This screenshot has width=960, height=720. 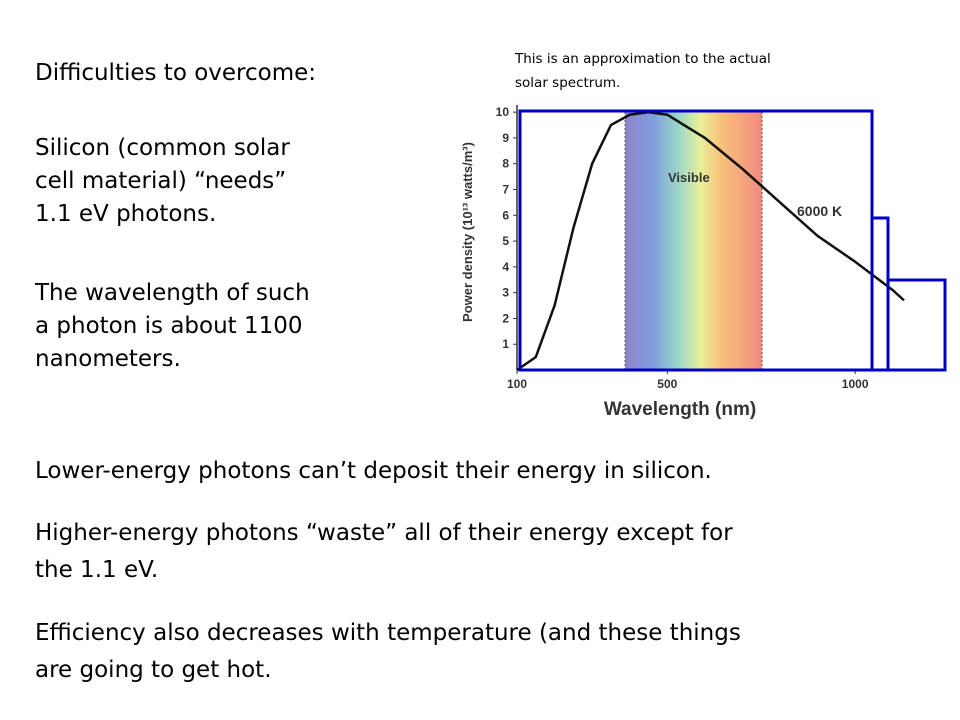 I want to click on annotation: Visible, so click(x=689, y=177).